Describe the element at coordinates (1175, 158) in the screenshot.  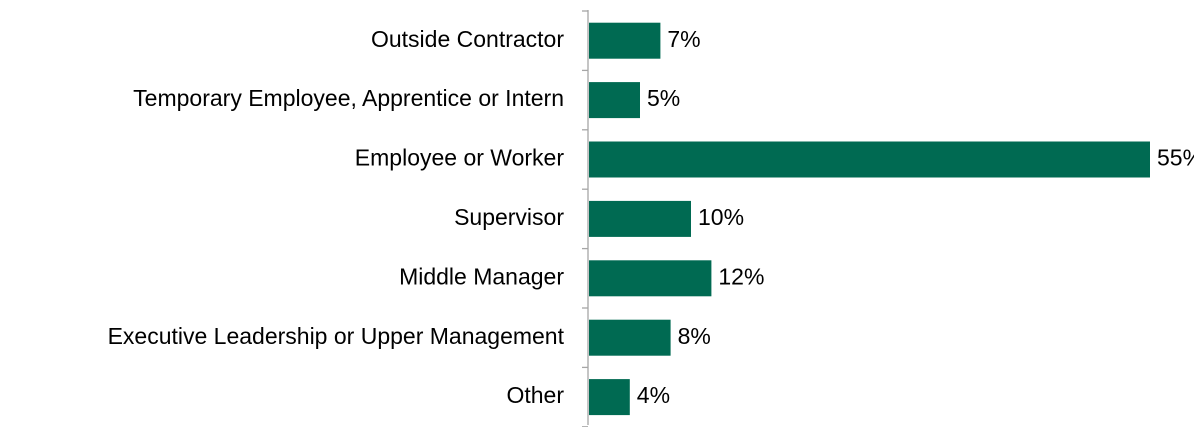
I see `value-label: 55%` at that location.